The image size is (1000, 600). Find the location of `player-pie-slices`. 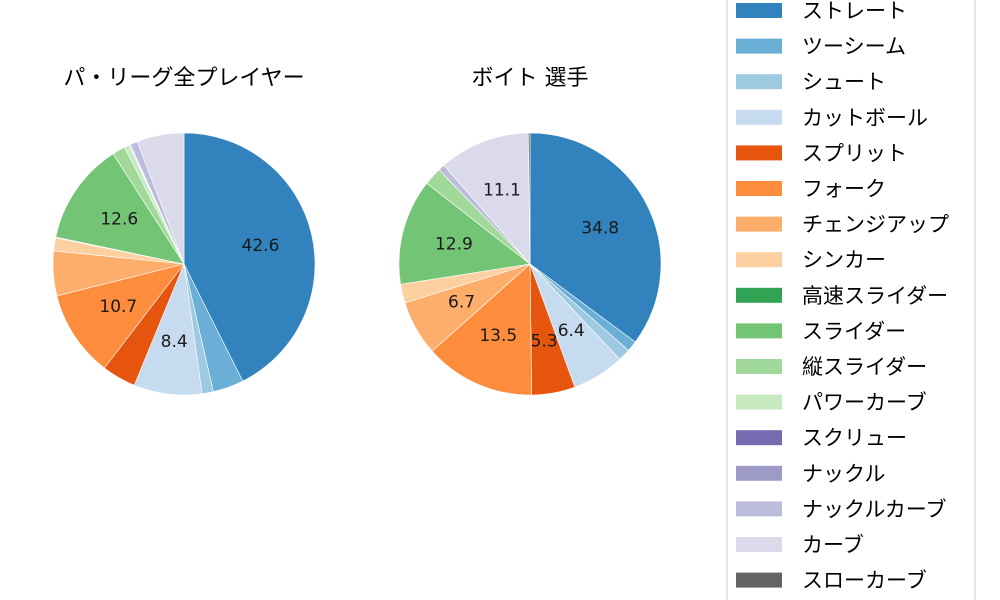

player-pie-slices is located at coordinates (530, 264).